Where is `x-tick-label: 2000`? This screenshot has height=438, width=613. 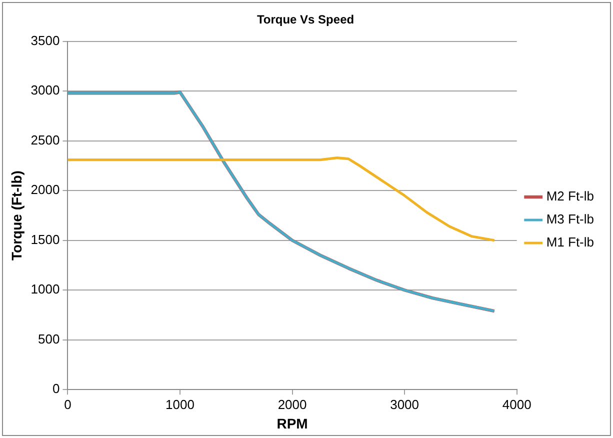
x-tick-label: 2000 is located at coordinates (292, 404).